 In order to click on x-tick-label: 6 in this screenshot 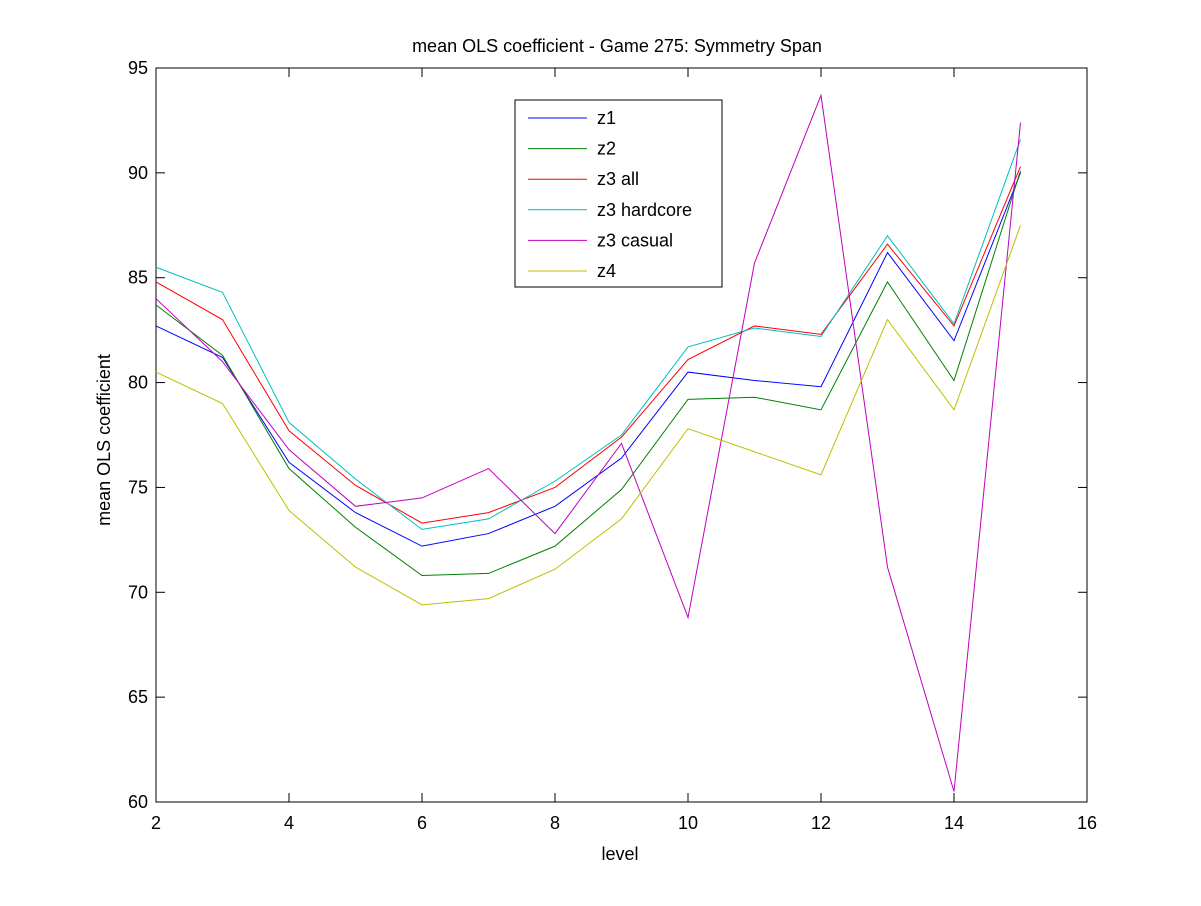, I will do `click(422, 823)`.